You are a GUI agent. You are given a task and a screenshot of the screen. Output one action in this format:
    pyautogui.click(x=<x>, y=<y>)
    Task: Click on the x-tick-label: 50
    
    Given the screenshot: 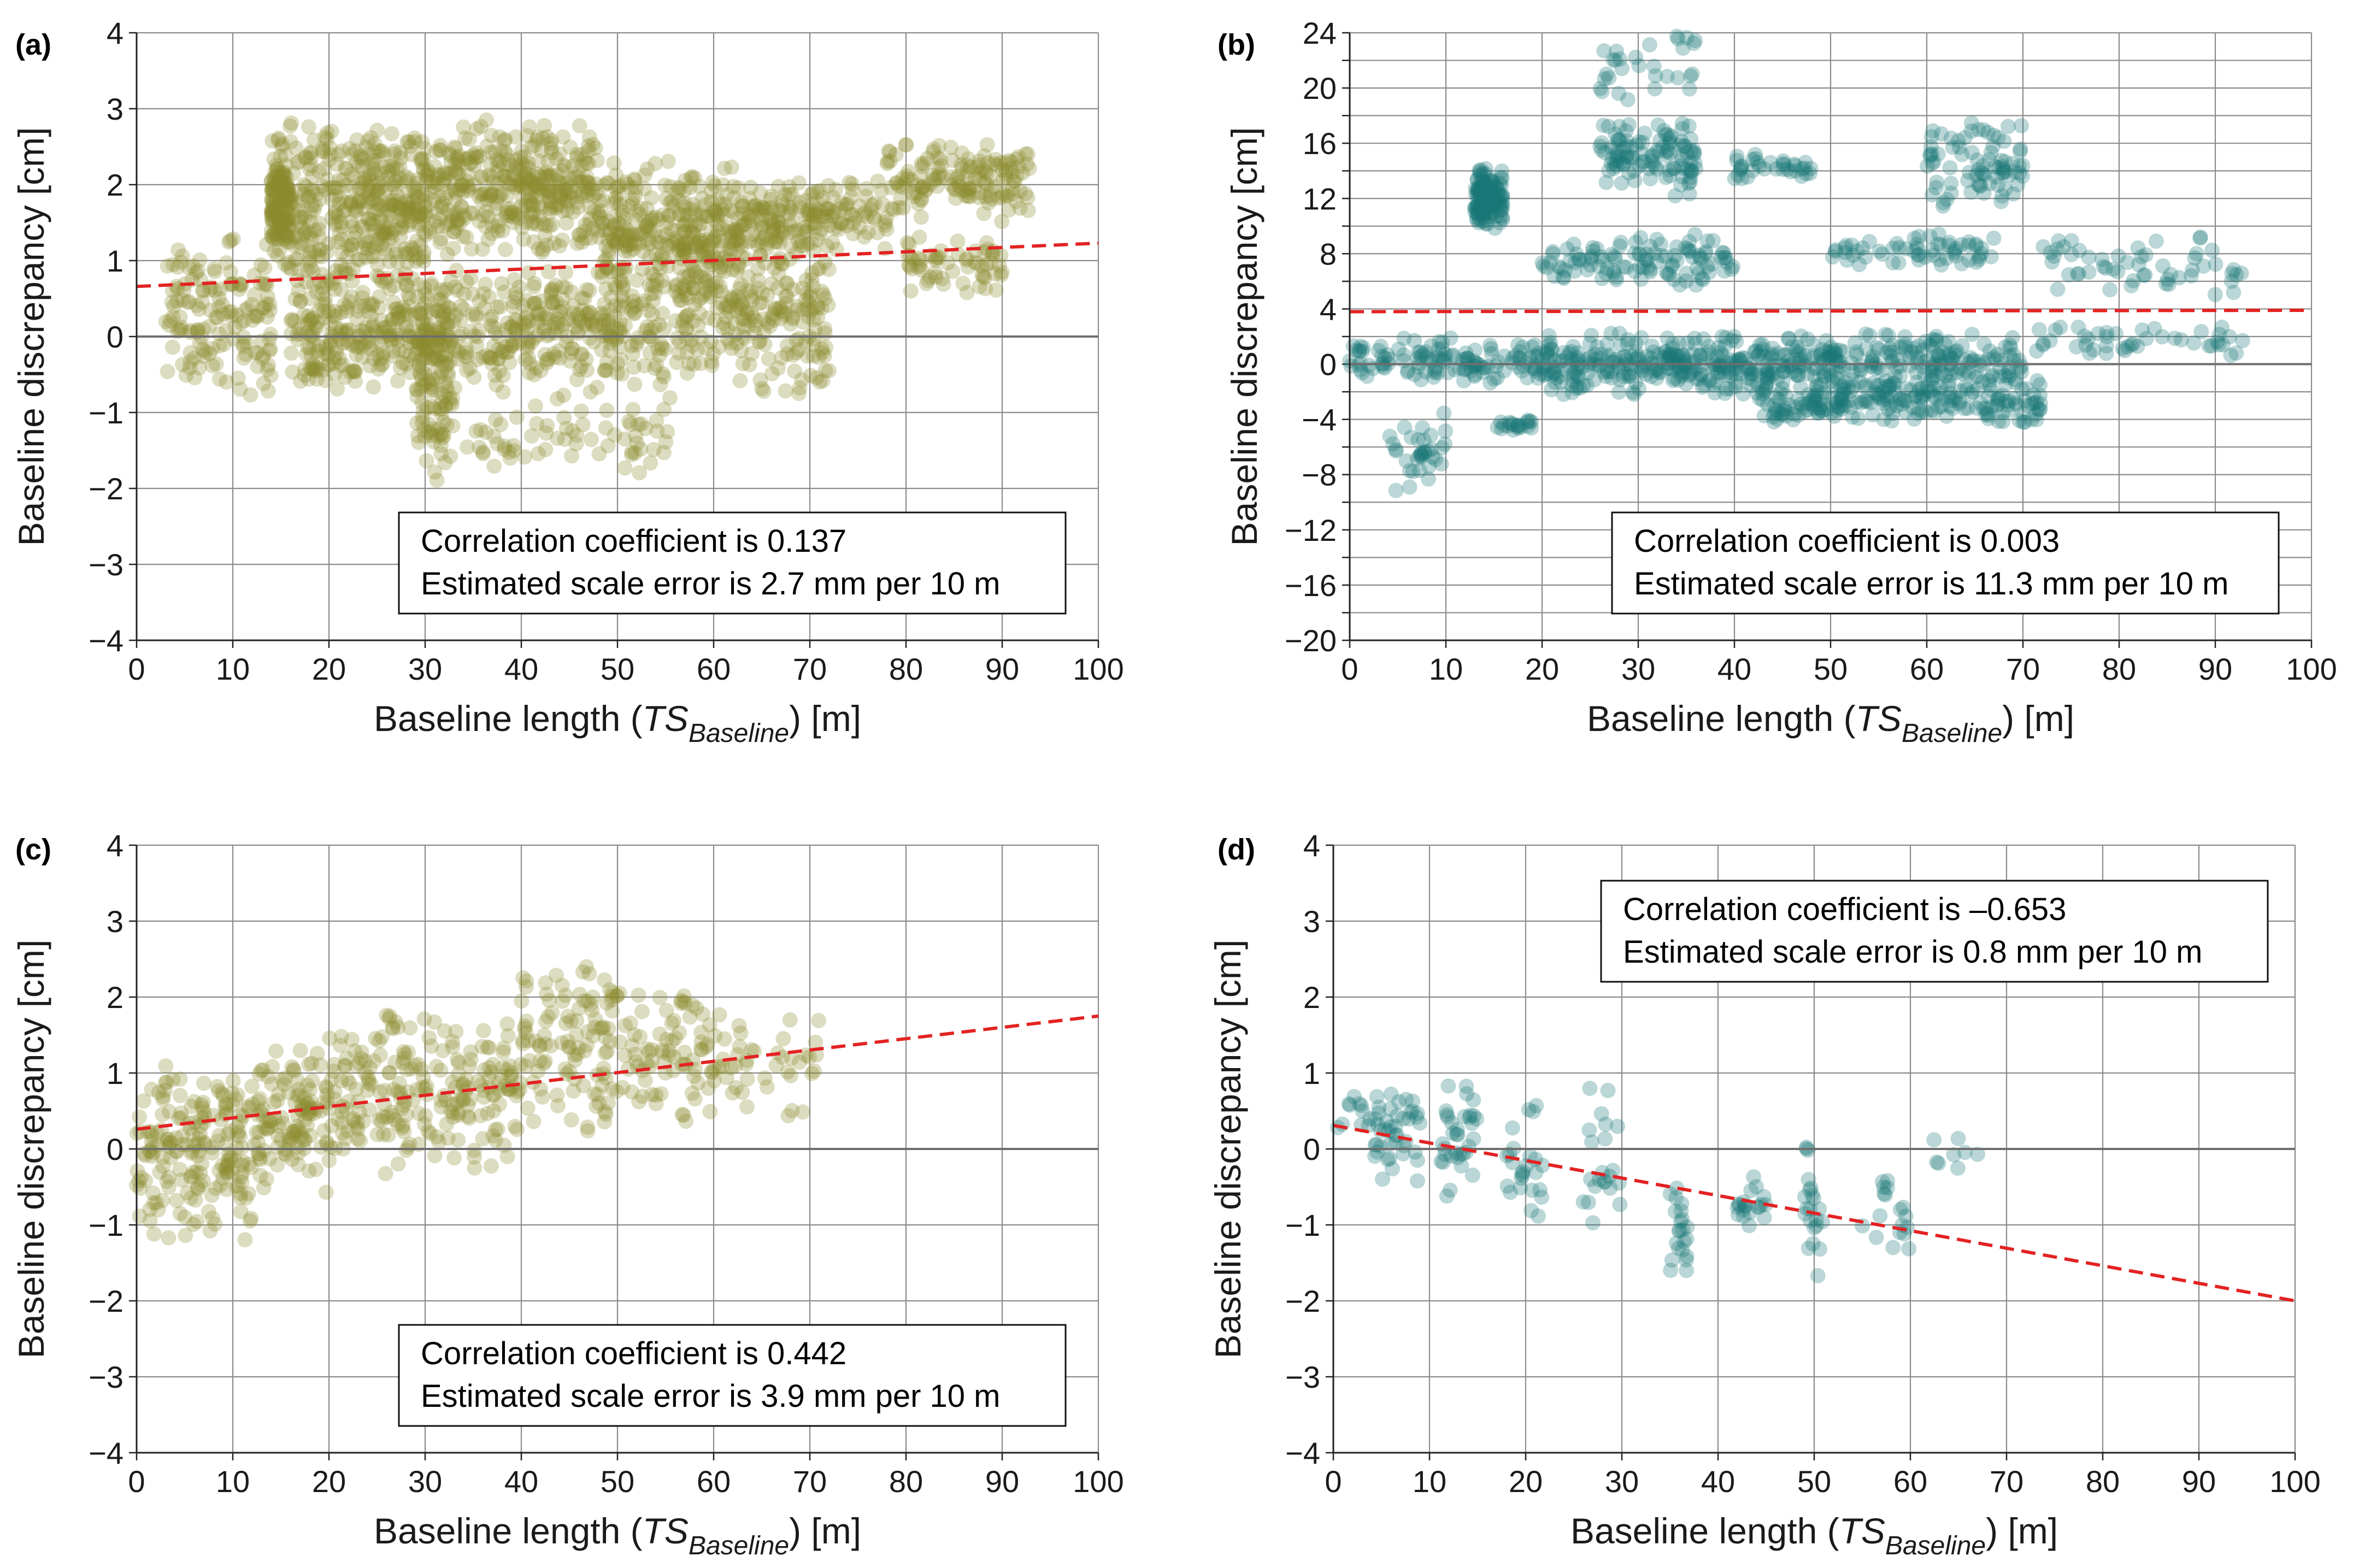 What is the action you would take?
    pyautogui.click(x=618, y=669)
    